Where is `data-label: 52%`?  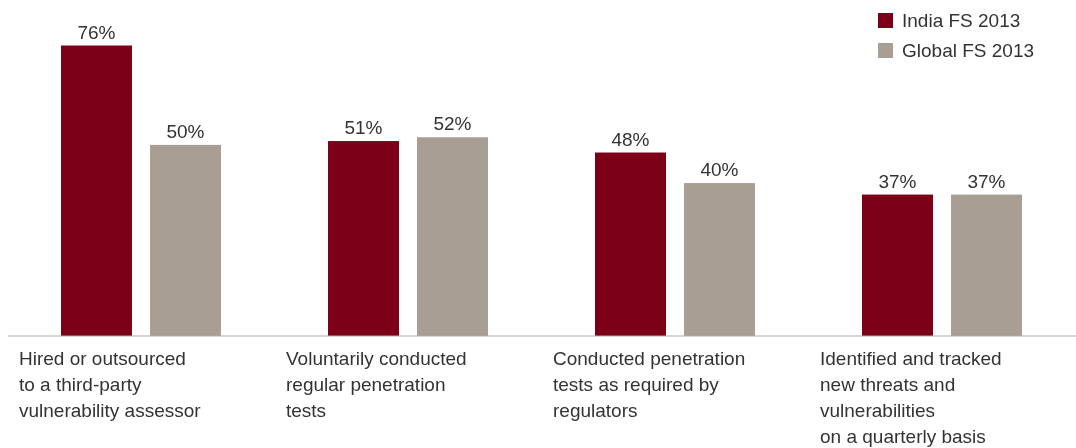 data-label: 52% is located at coordinates (452, 124).